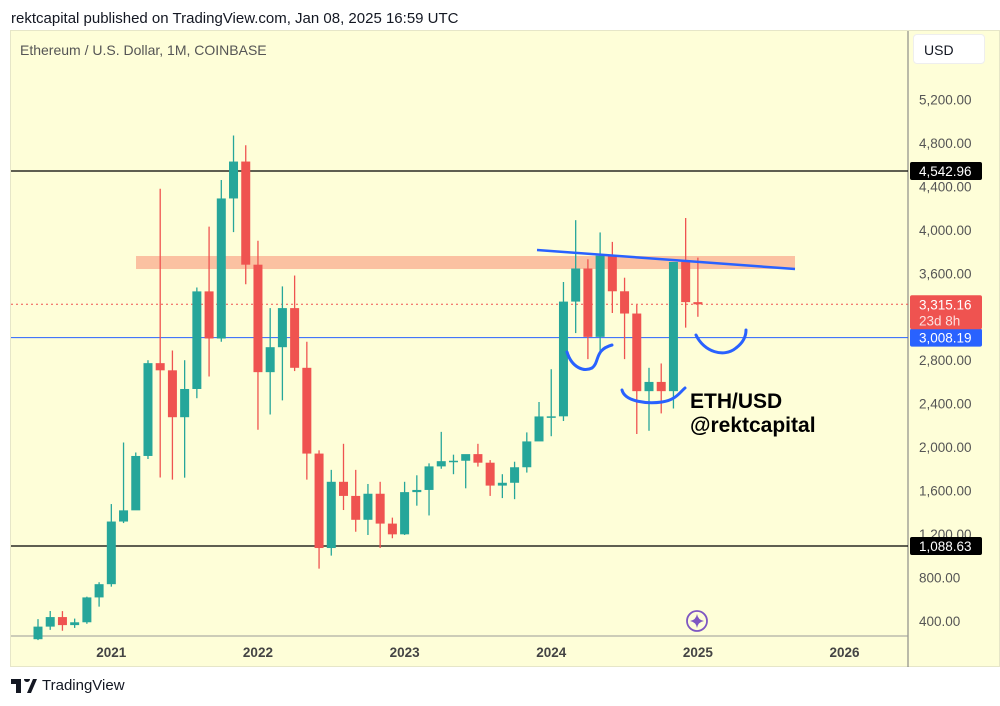 The image size is (1000, 706). I want to click on symbol-title: Ethereum / U.S. Dollar, 1M, COINBASE, so click(143, 50).